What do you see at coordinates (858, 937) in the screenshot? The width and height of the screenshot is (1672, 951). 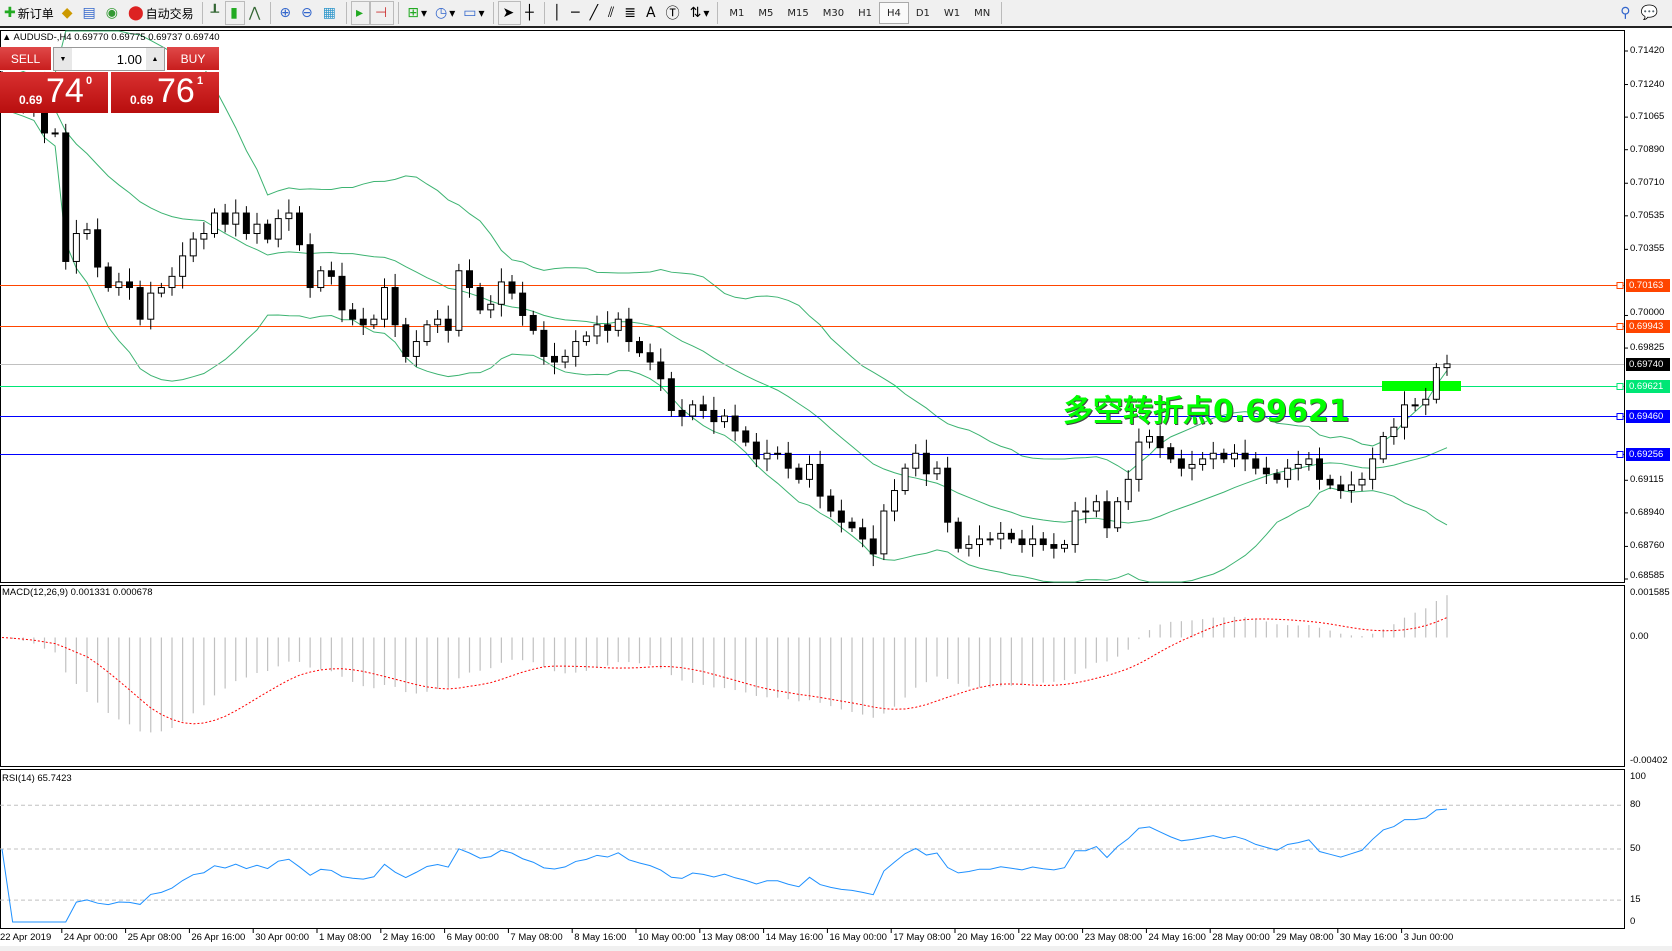 I see `time-axis-label: 16 May 00:00` at bounding box center [858, 937].